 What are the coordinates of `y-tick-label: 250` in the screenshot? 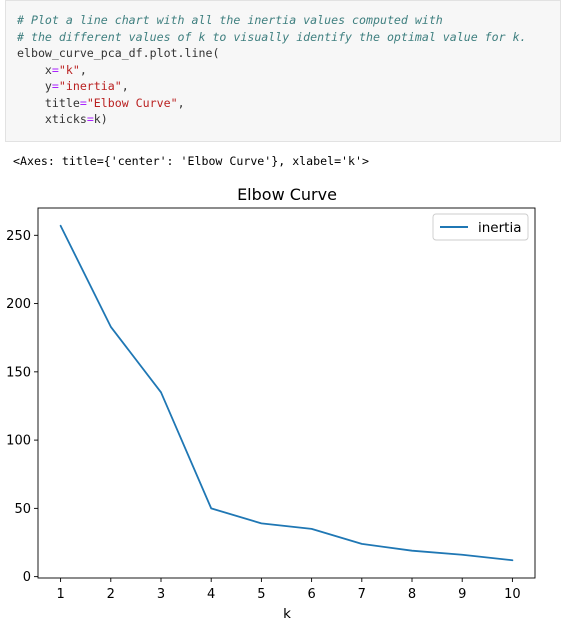 It's located at (18, 236).